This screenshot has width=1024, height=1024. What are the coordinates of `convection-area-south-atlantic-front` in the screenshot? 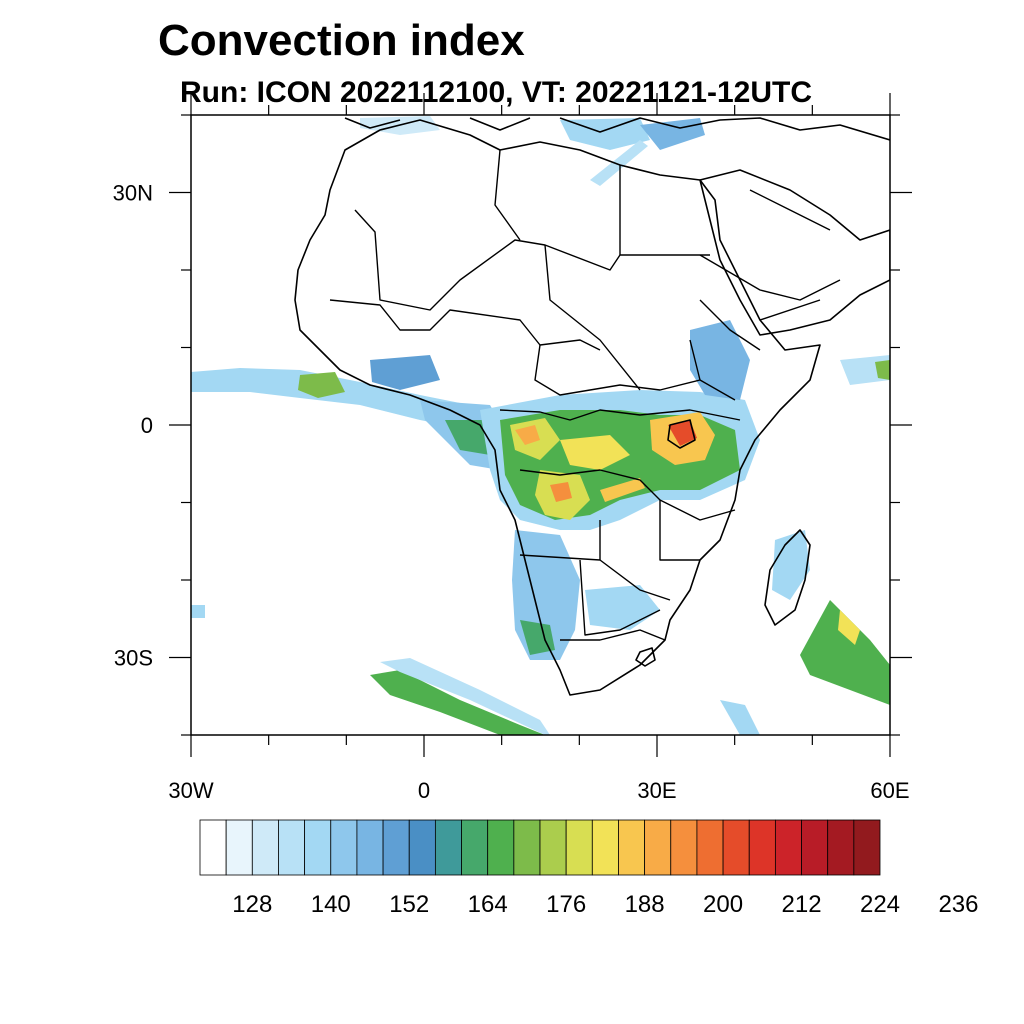 It's located at (457, 702).